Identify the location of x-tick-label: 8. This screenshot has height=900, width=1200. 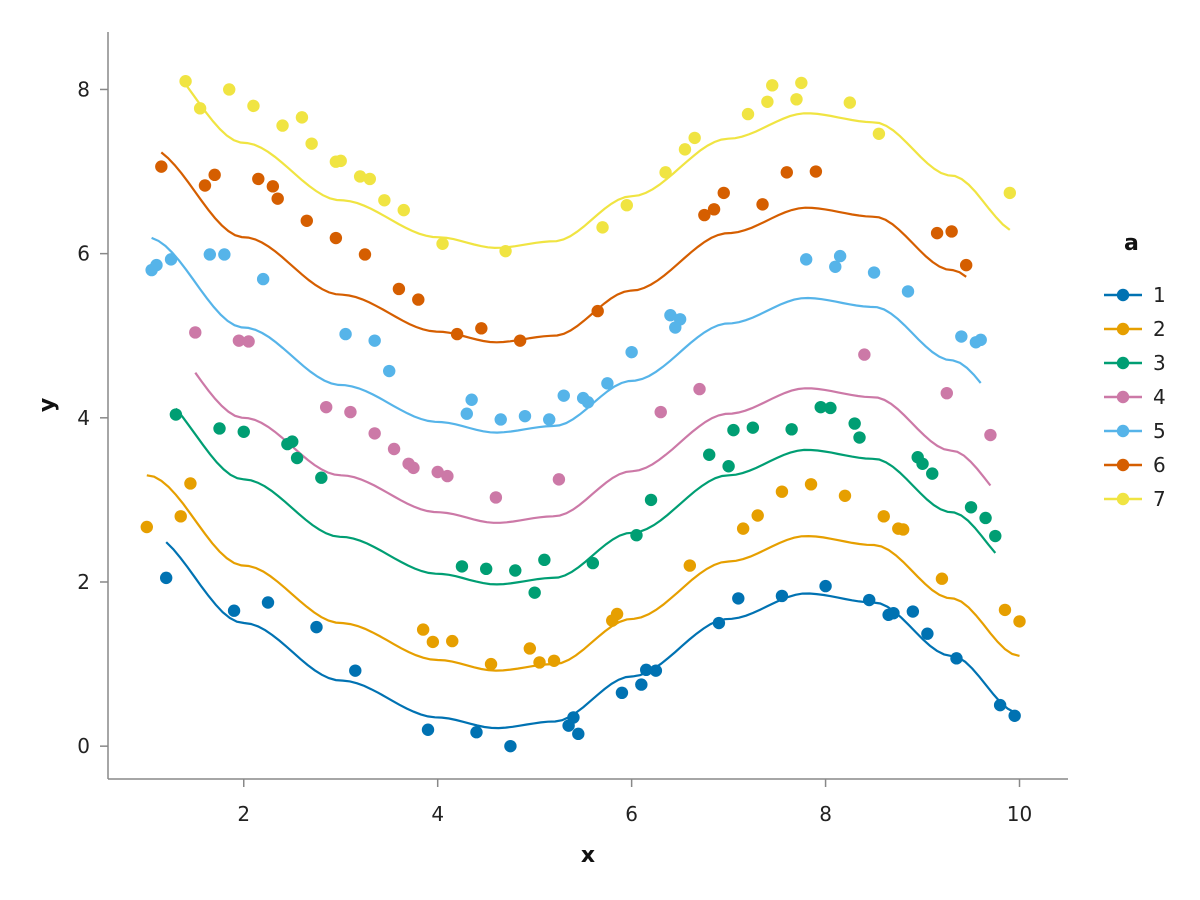
(825, 814).